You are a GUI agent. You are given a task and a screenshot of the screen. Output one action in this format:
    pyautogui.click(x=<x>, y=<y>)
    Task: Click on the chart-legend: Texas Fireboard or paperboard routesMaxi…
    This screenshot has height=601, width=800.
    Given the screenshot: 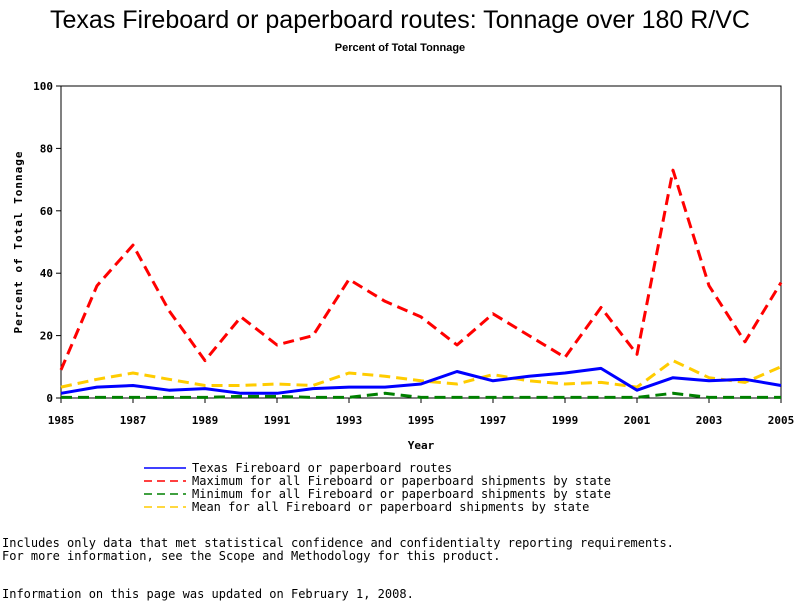 What is the action you would take?
    pyautogui.click(x=377, y=487)
    